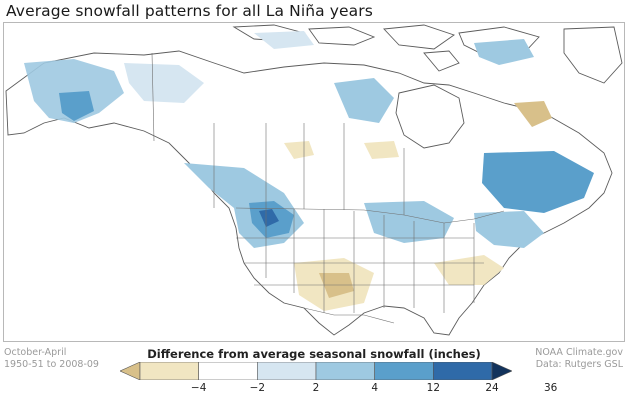 The width and height of the screenshot is (628, 402). I want to click on legend-tick-label: 12, so click(433, 388).